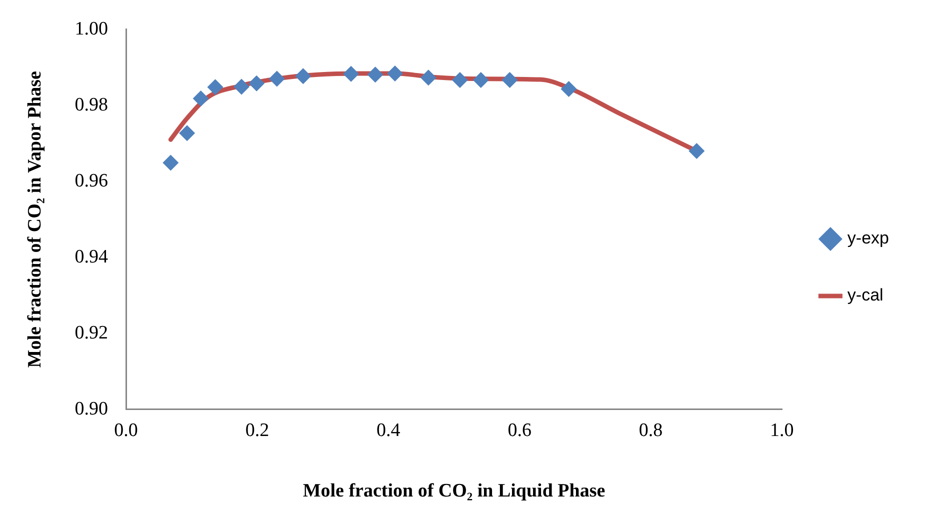 This screenshot has width=939, height=525. Describe the element at coordinates (454, 491) in the screenshot. I see `x-axis-title: Mole fraction of CO₂ in Liquid Phase` at that location.